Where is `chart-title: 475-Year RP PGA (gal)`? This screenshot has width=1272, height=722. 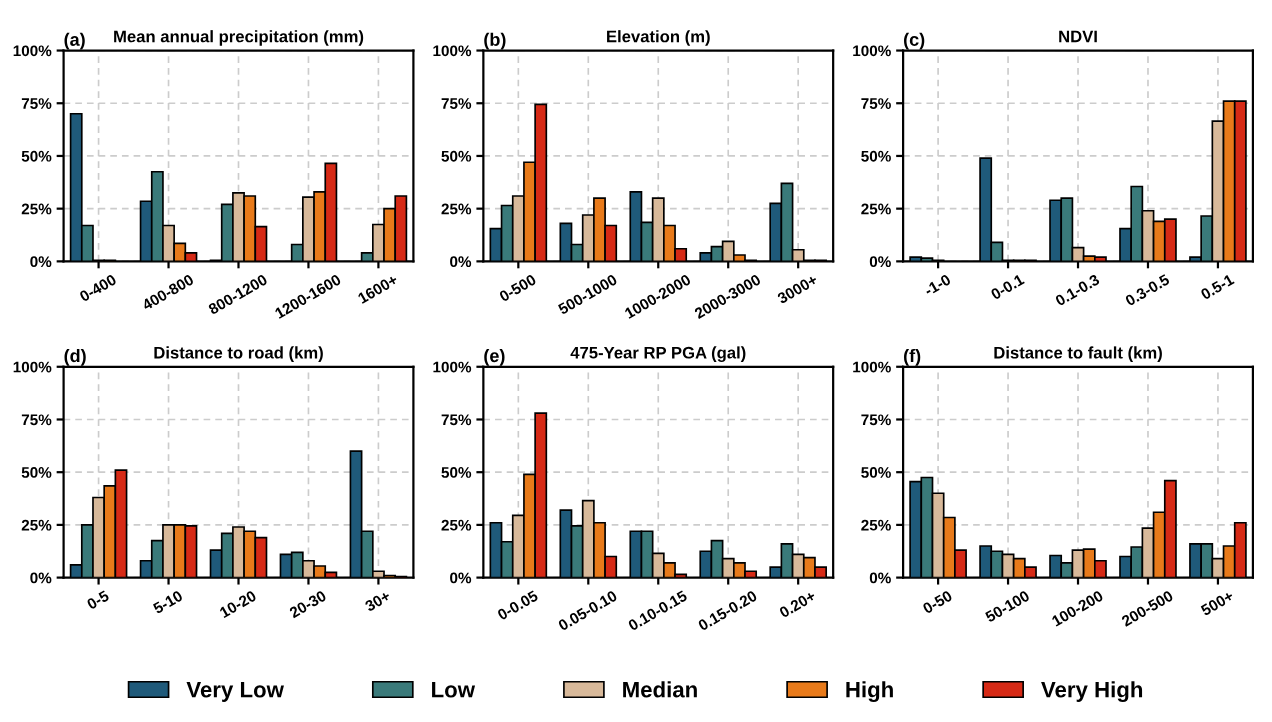
chart-title: 475-Year RP PGA (gal) is located at coordinates (658, 354).